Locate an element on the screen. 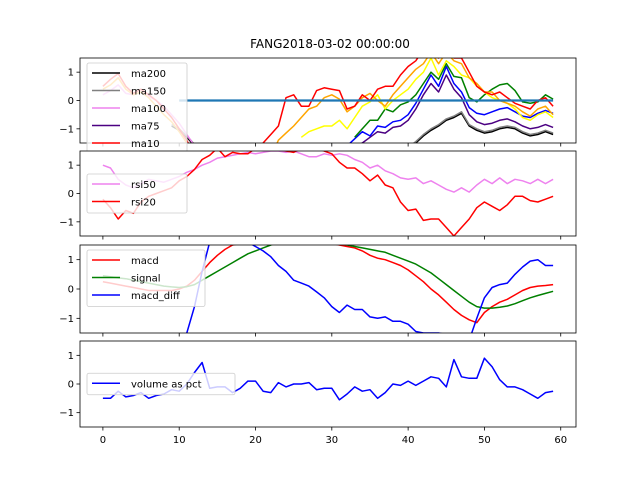 The width and height of the screenshot is (640, 480). figure-title: FANG2018-03-02 00:00:00 is located at coordinates (330, 44).